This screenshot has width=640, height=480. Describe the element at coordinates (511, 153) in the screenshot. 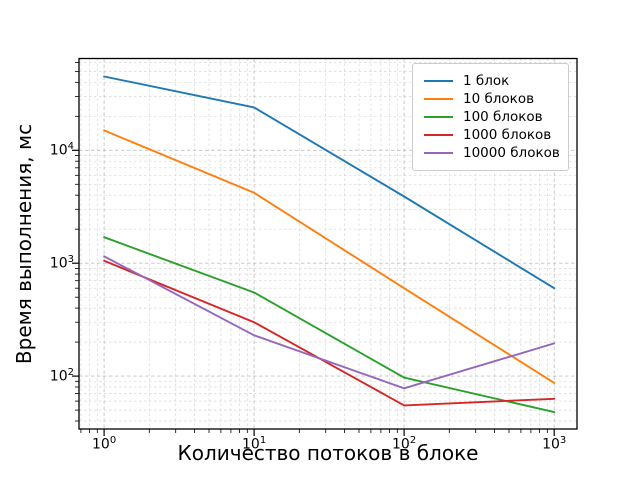

I see `legend-label: 10000 блоков` at that location.